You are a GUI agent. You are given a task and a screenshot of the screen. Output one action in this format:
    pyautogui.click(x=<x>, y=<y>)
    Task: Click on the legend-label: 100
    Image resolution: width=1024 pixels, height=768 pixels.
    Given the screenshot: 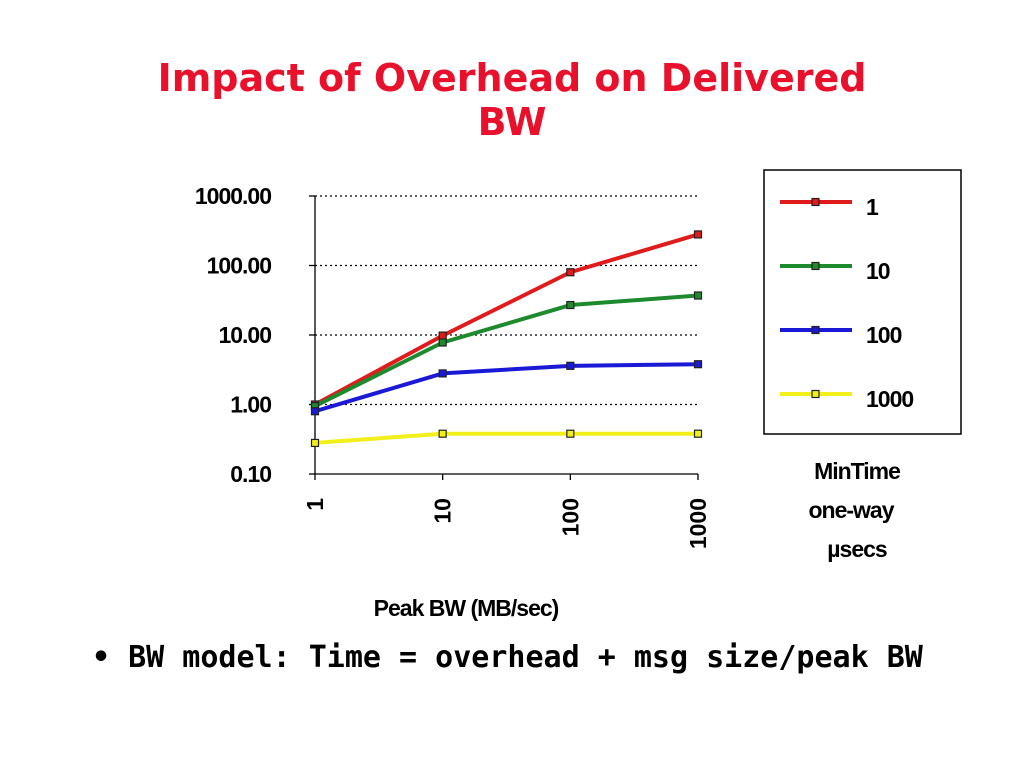 What is the action you would take?
    pyautogui.click(x=884, y=335)
    